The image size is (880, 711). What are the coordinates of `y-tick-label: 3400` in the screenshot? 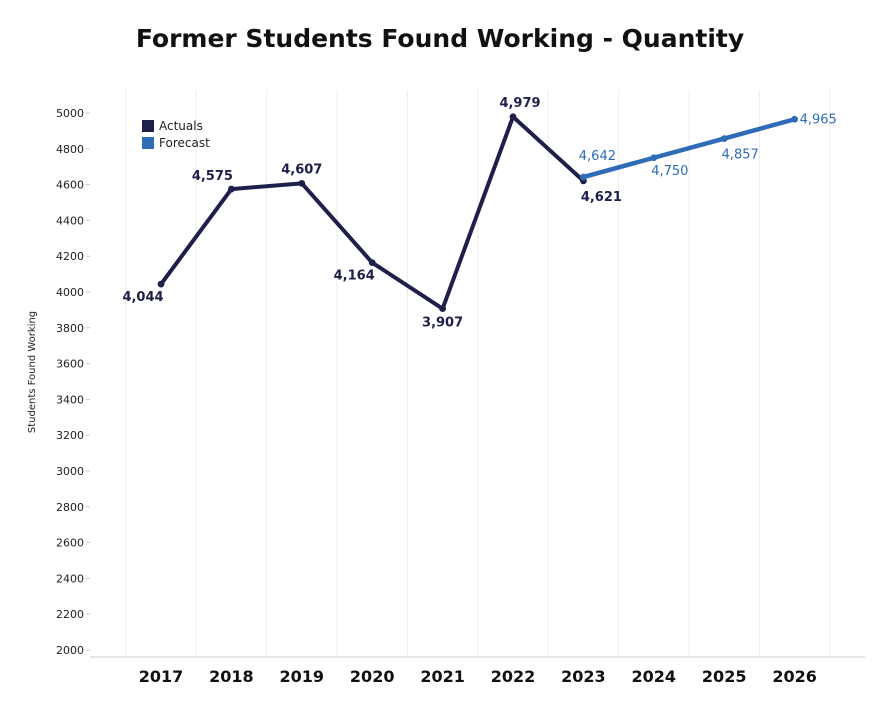 It's located at (70, 399).